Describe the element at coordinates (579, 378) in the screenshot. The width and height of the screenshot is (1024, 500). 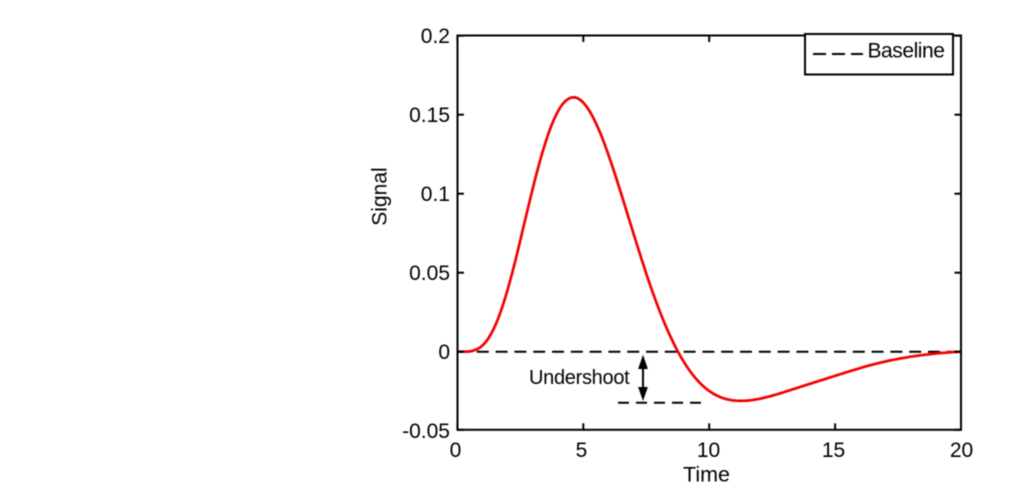
I see `svg-text: Undershoot` at that location.